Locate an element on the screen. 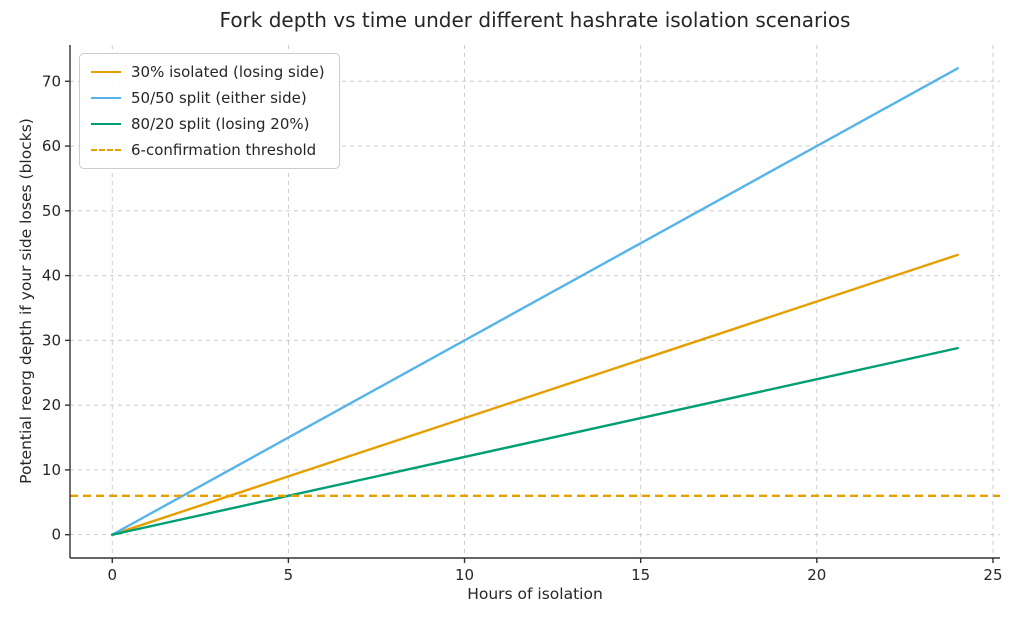 This screenshot has height=626, width=1024. legend-item-label: 30% isolated (losing side) is located at coordinates (228, 72).